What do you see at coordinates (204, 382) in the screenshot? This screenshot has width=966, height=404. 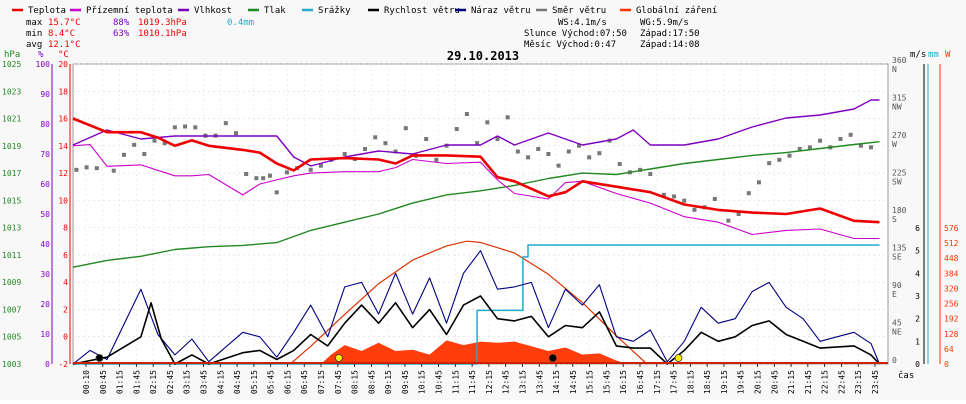 I see `tick-x-label: 03:45` at bounding box center [204, 382].